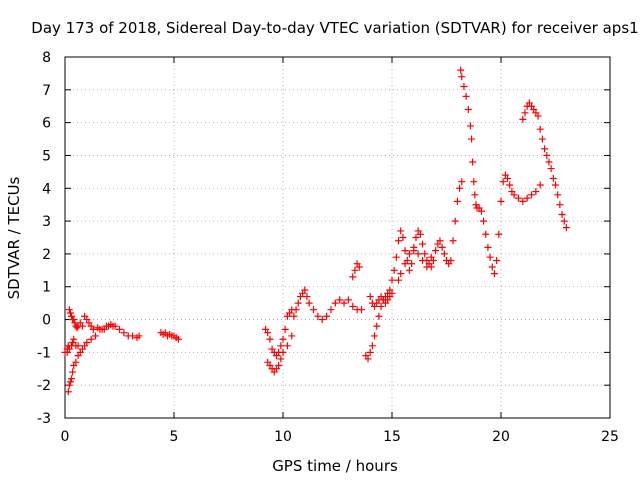 This screenshot has width=640, height=480. Describe the element at coordinates (46, 189) in the screenshot. I see `y-tick-label: 4` at that location.